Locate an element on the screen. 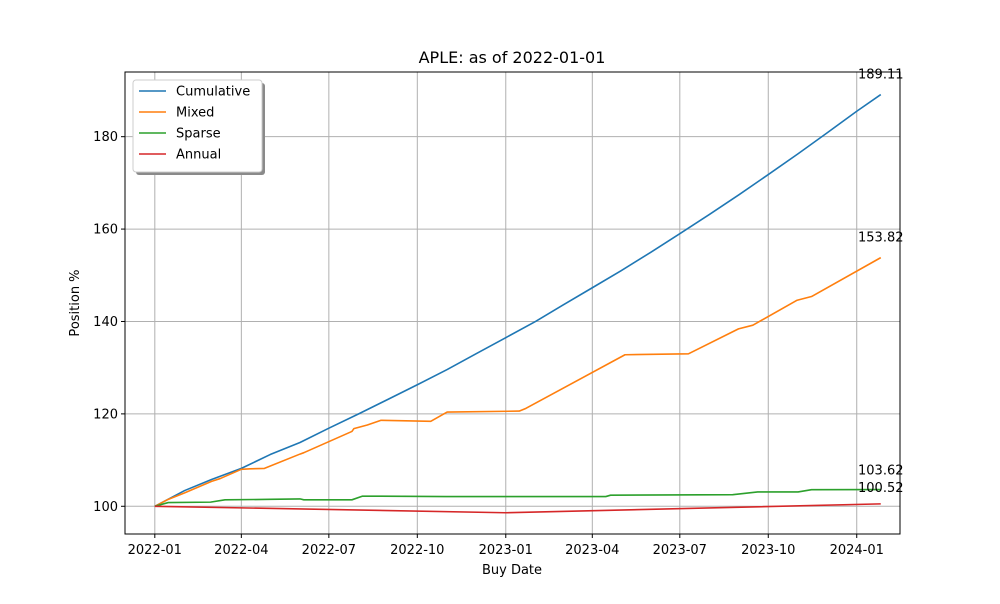 Image resolution: width=1000 pixels, height=604 pixels. y-tick-label: 100 is located at coordinates (105, 507).